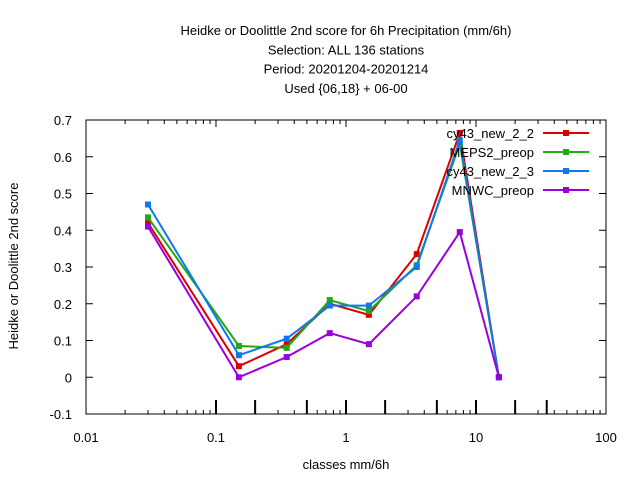 This screenshot has width=640, height=480. What do you see at coordinates (216, 437) in the screenshot?
I see `x-tick-label: 0.1` at bounding box center [216, 437].